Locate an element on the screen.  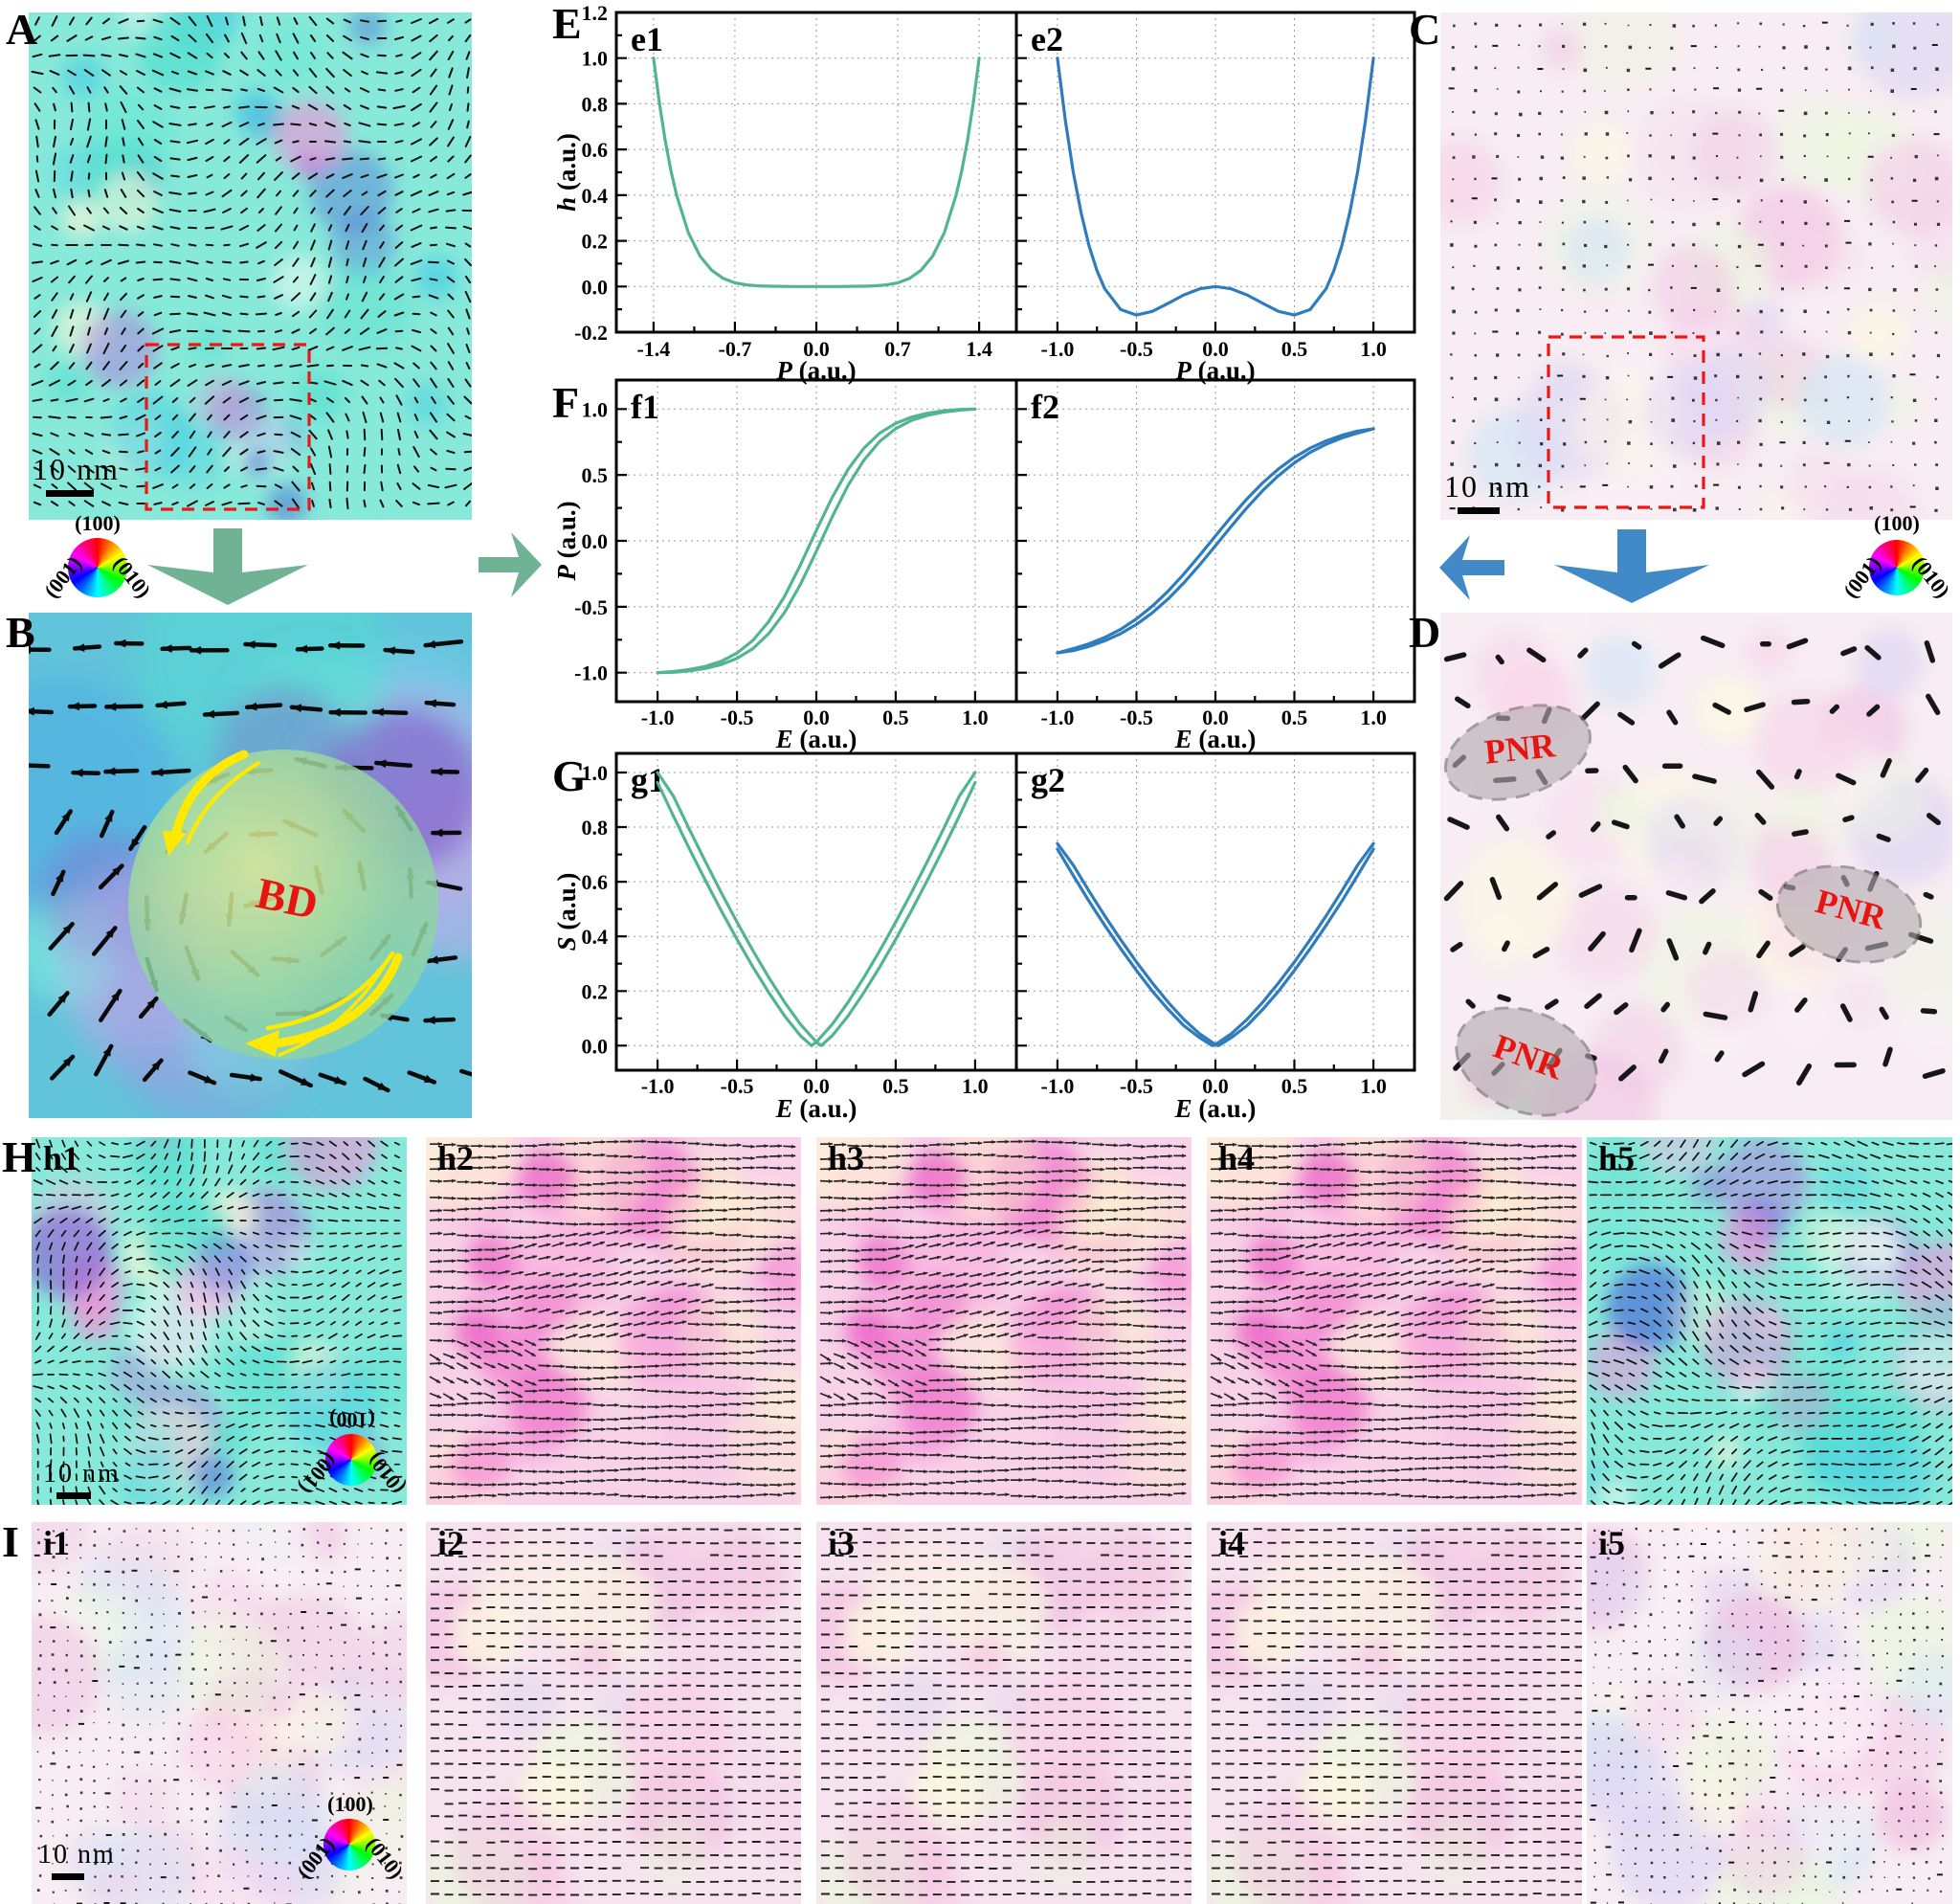
scale-bar-h1-text: 10 nm is located at coordinates (82, 1474).